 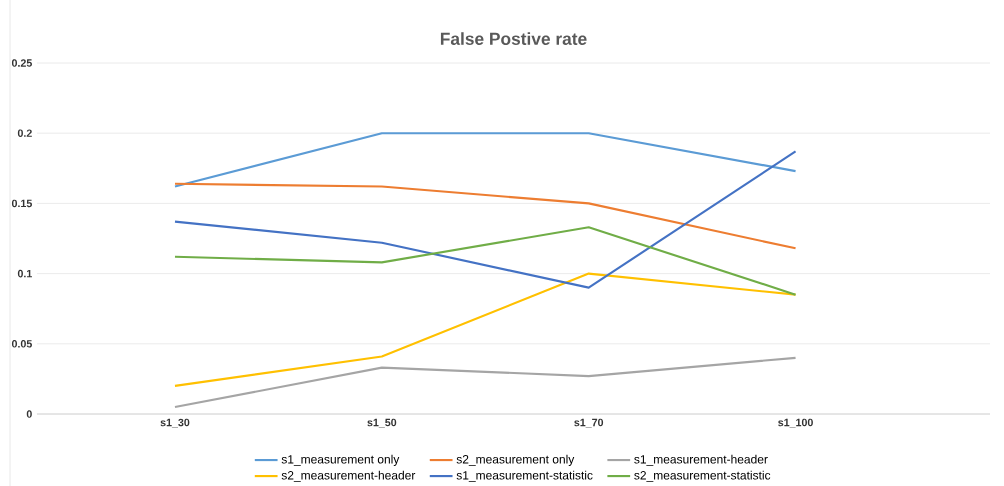 What do you see at coordinates (24, 133) in the screenshot?
I see `y-tick-label: 0.2` at bounding box center [24, 133].